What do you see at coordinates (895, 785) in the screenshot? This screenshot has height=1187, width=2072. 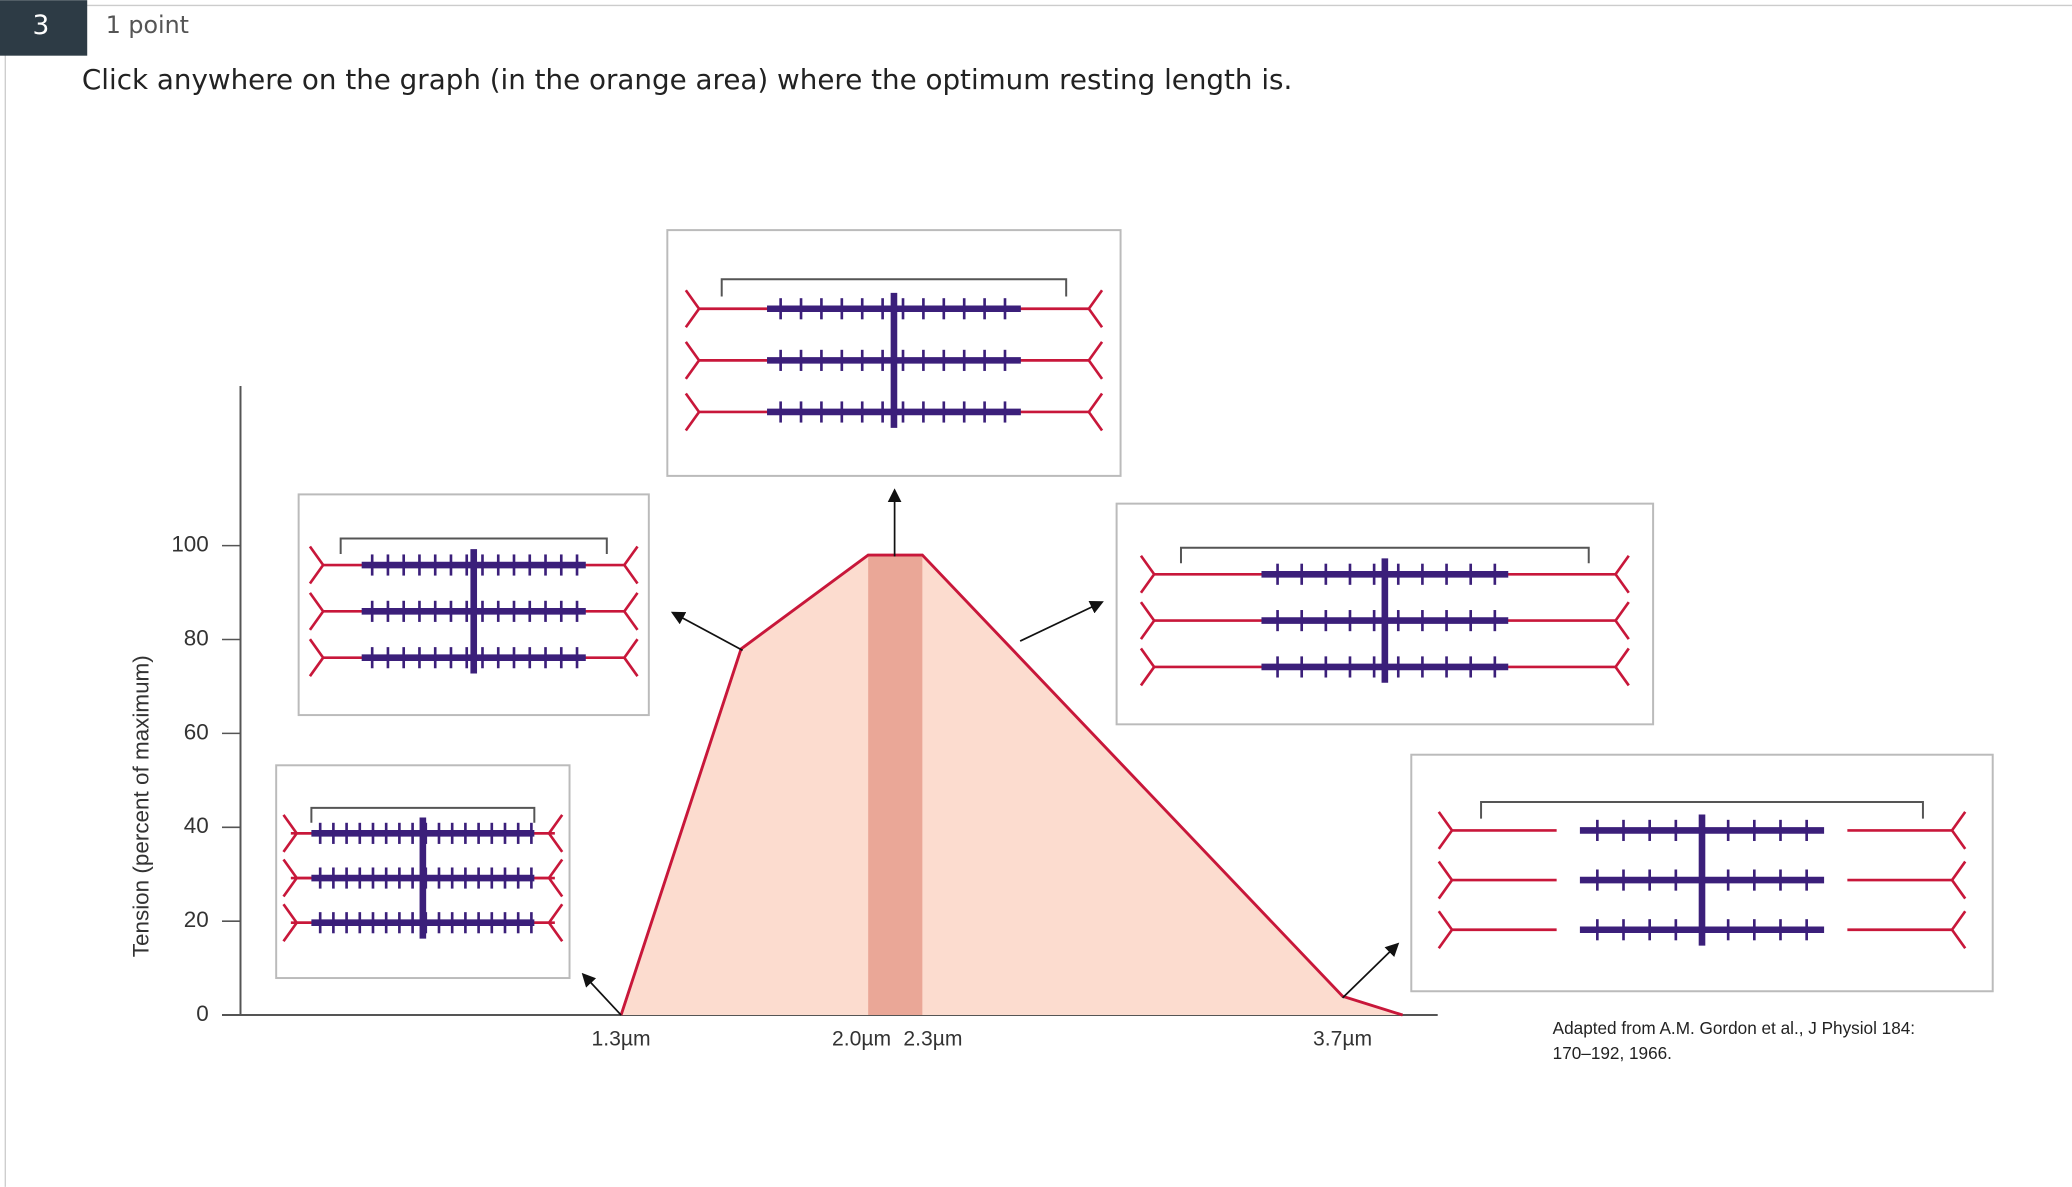 I see `optimum-band` at bounding box center [895, 785].